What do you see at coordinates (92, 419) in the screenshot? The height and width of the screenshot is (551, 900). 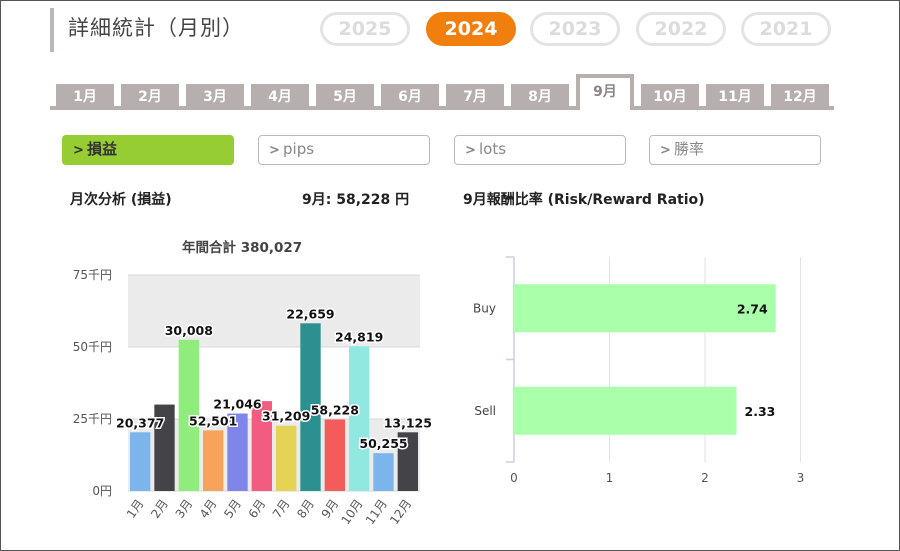 I see `y-tick-label: 25千円` at bounding box center [92, 419].